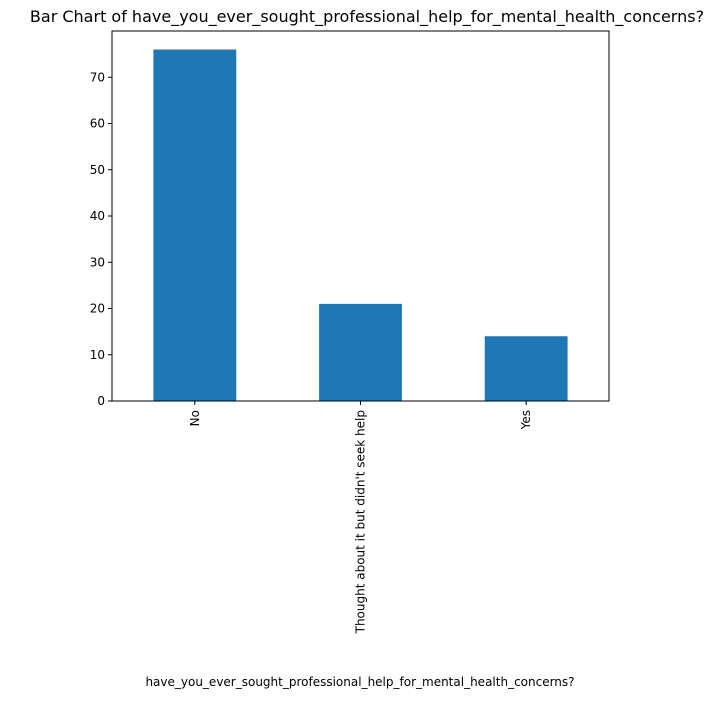  What do you see at coordinates (101, 401) in the screenshot?
I see `y-tick-label: 0` at bounding box center [101, 401].